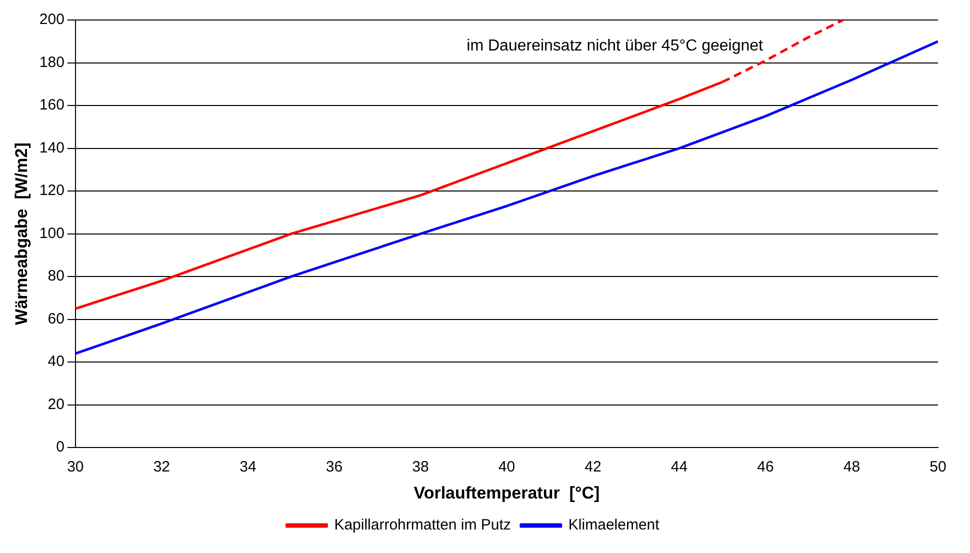 The image size is (970, 553). I want to click on y-tick-label: 160, so click(51, 105).